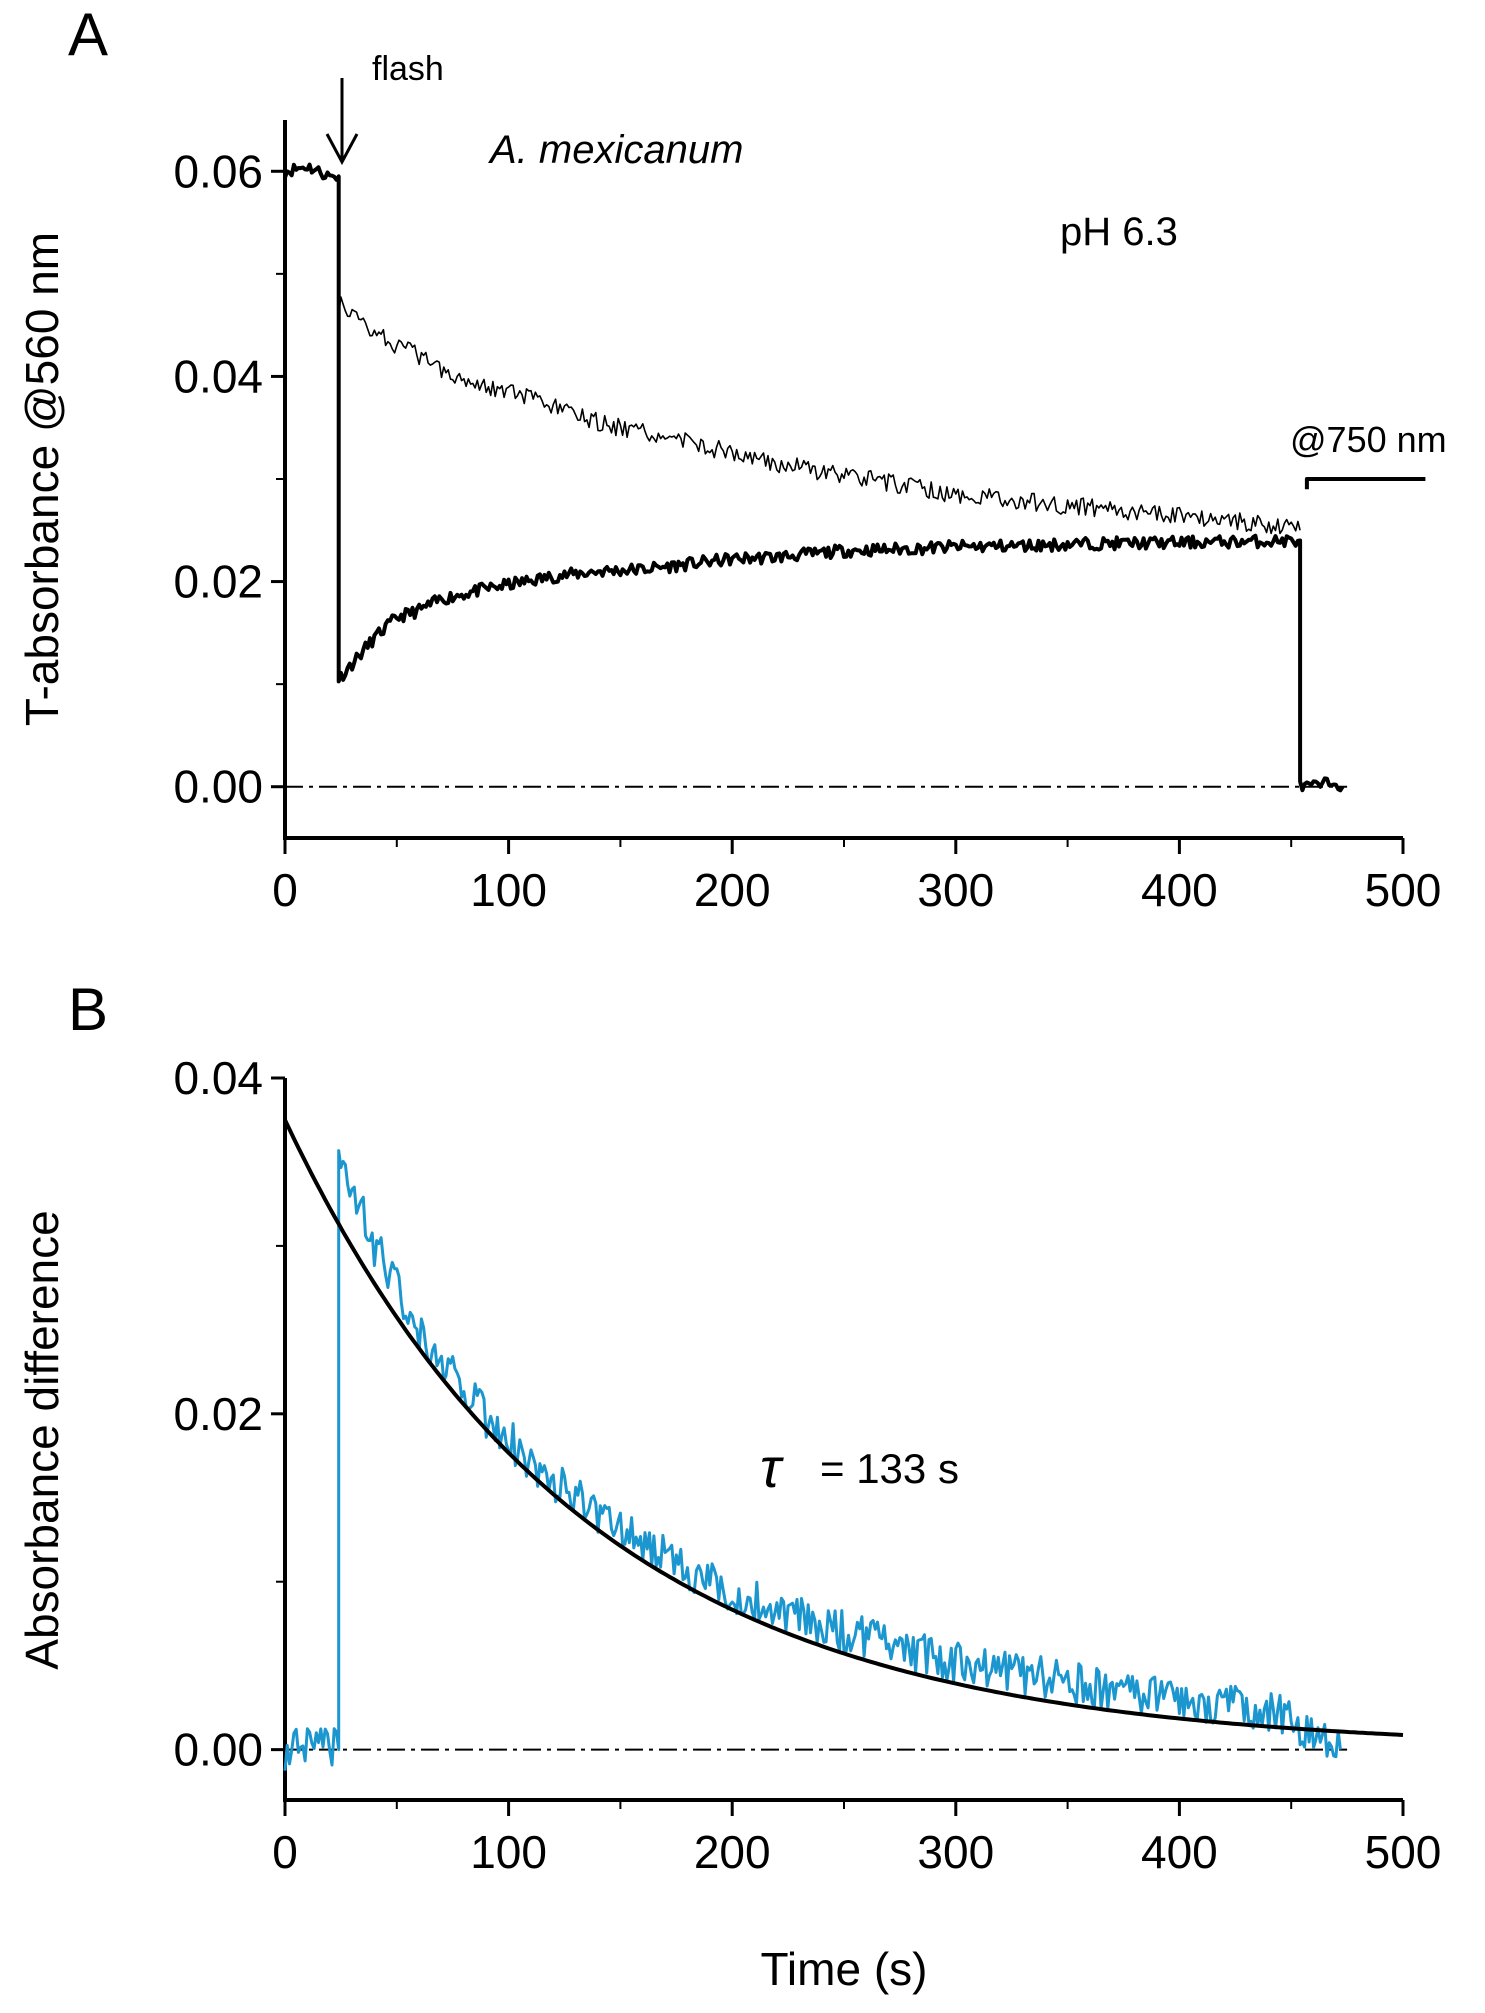 The image size is (1485, 2013). I want to click on panel-a-y-tick-label: 0.02, so click(218, 582).